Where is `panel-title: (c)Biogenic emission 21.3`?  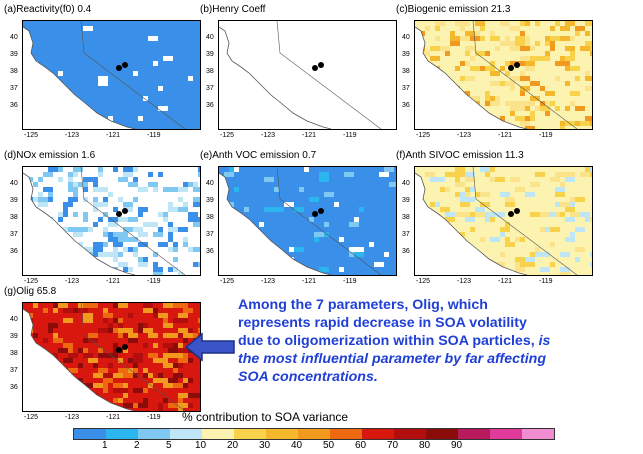 panel-title: (c)Biogenic emission 21.3 is located at coordinates (453, 9).